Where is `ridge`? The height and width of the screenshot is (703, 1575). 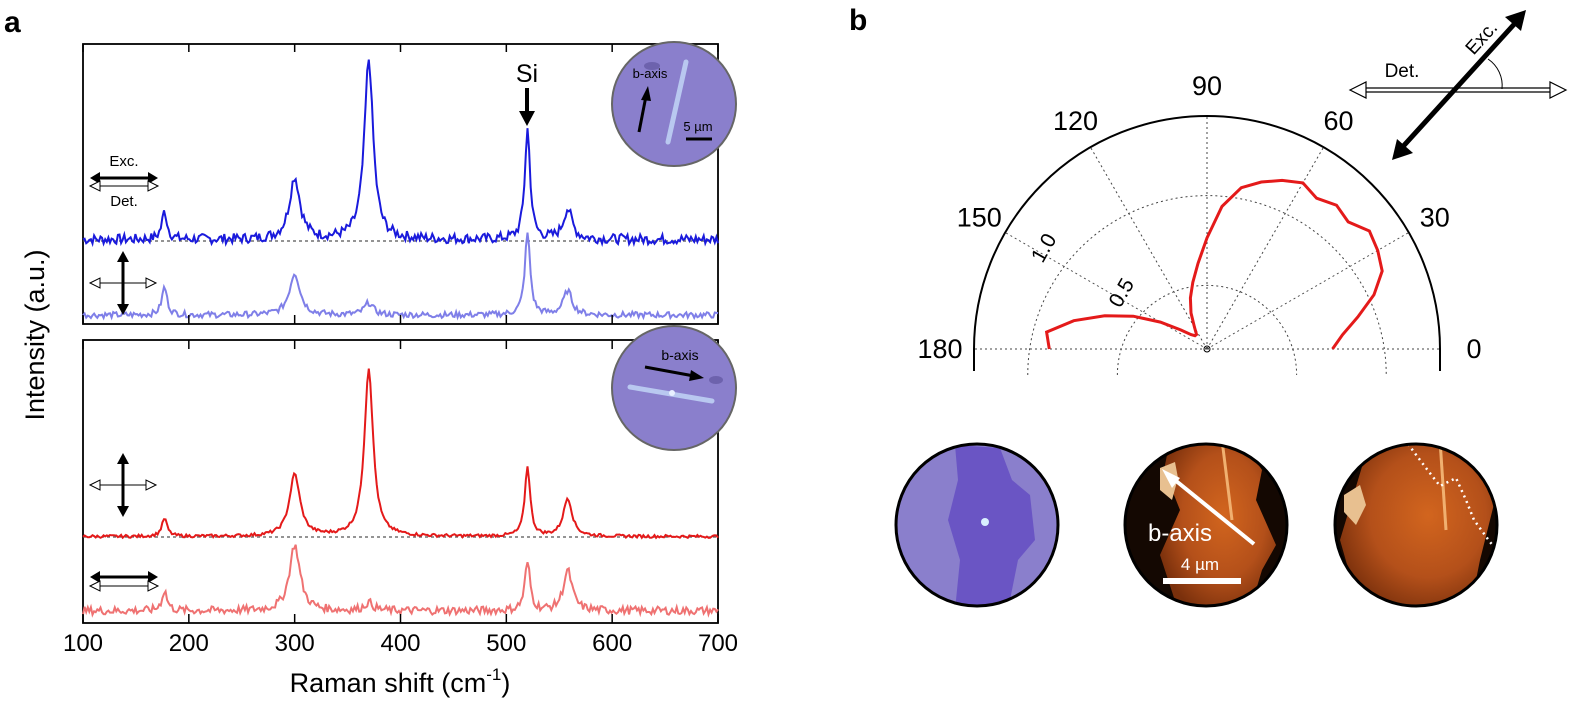 ridge is located at coordinates (1227, 482).